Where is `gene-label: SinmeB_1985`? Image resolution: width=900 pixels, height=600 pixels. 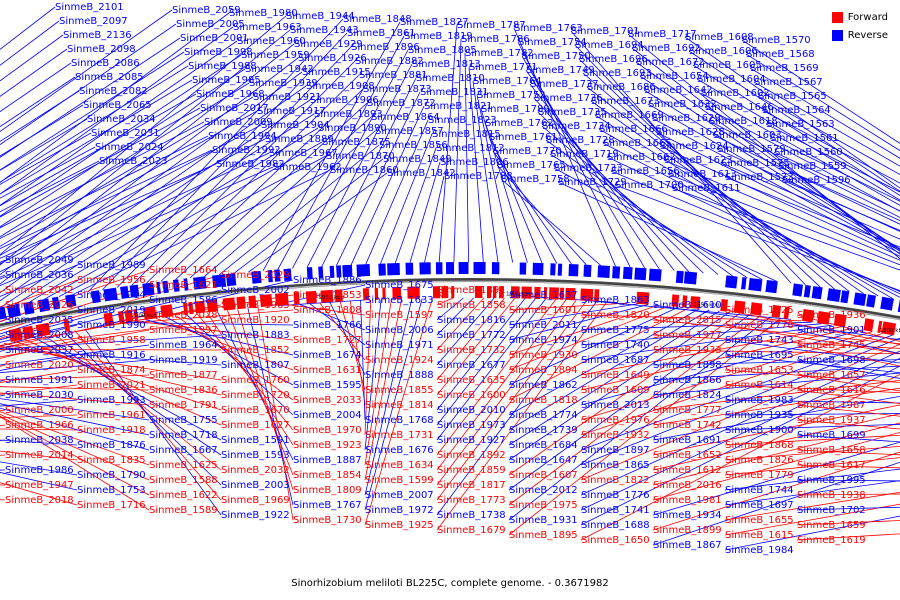 gene-label: SinmeB_1985 is located at coordinates (226, 80).